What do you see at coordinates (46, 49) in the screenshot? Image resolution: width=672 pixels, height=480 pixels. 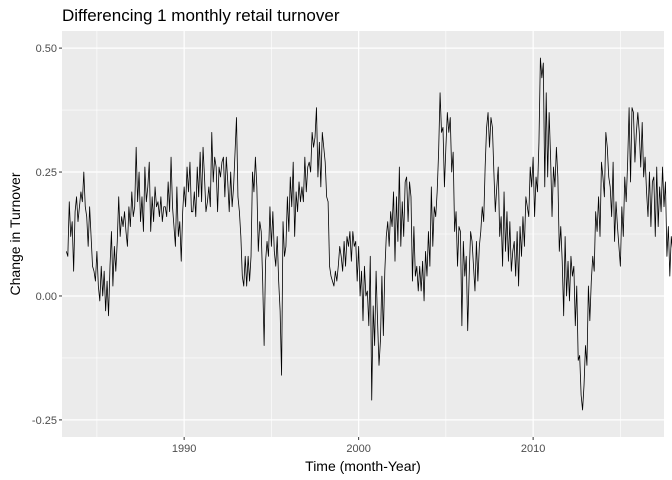 I see `y-tick-label: 0.50` at bounding box center [46, 49].